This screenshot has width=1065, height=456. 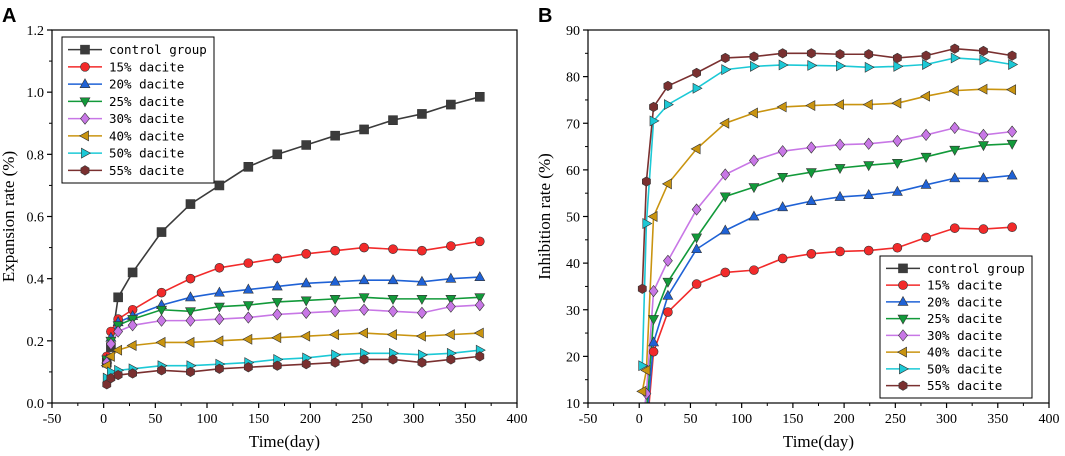 I want to click on y-tick-label: 60, so click(x=573, y=171).